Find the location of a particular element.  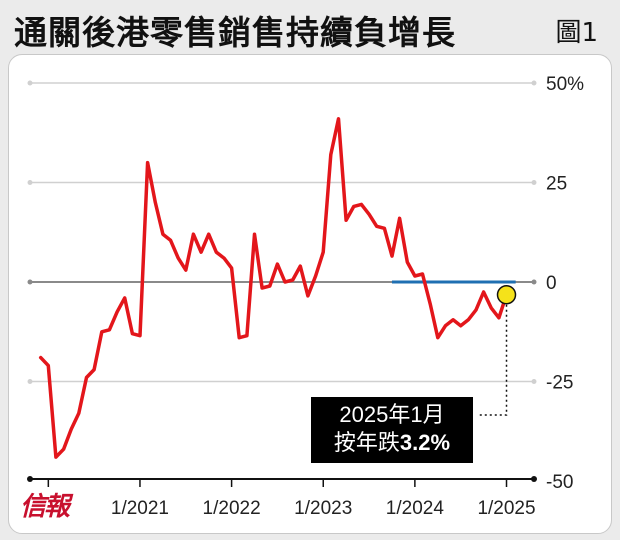

marker is located at coordinates (497, 350).